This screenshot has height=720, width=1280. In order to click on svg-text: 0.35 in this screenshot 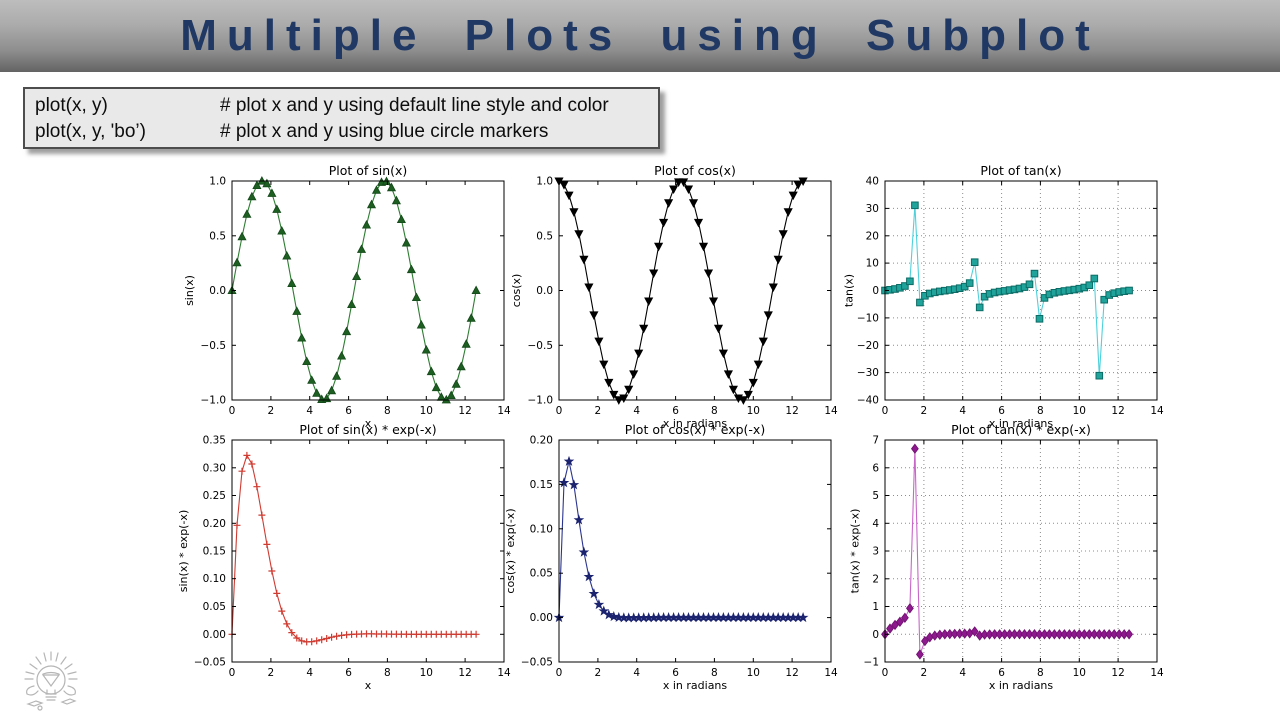, I will do `click(214, 441)`.